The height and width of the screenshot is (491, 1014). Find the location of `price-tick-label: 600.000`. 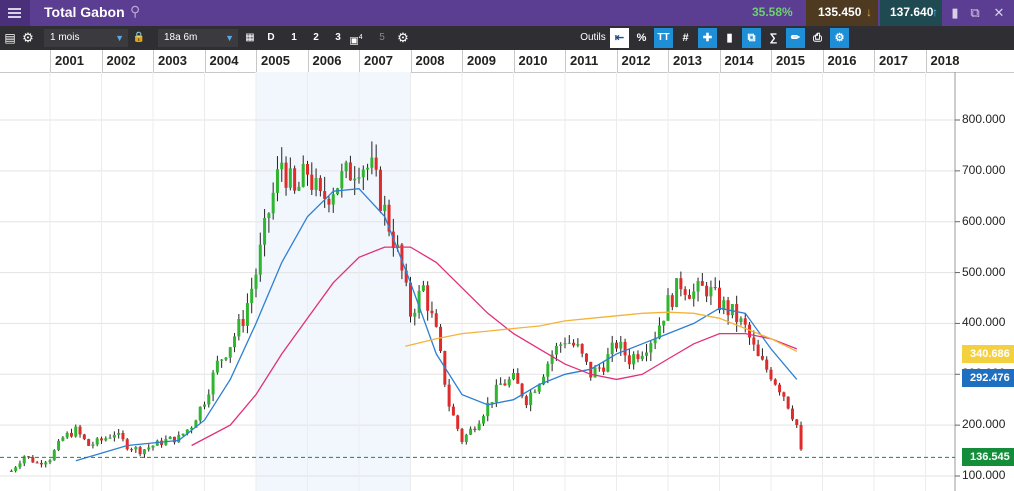

price-tick-label: 600.000 is located at coordinates (984, 220).